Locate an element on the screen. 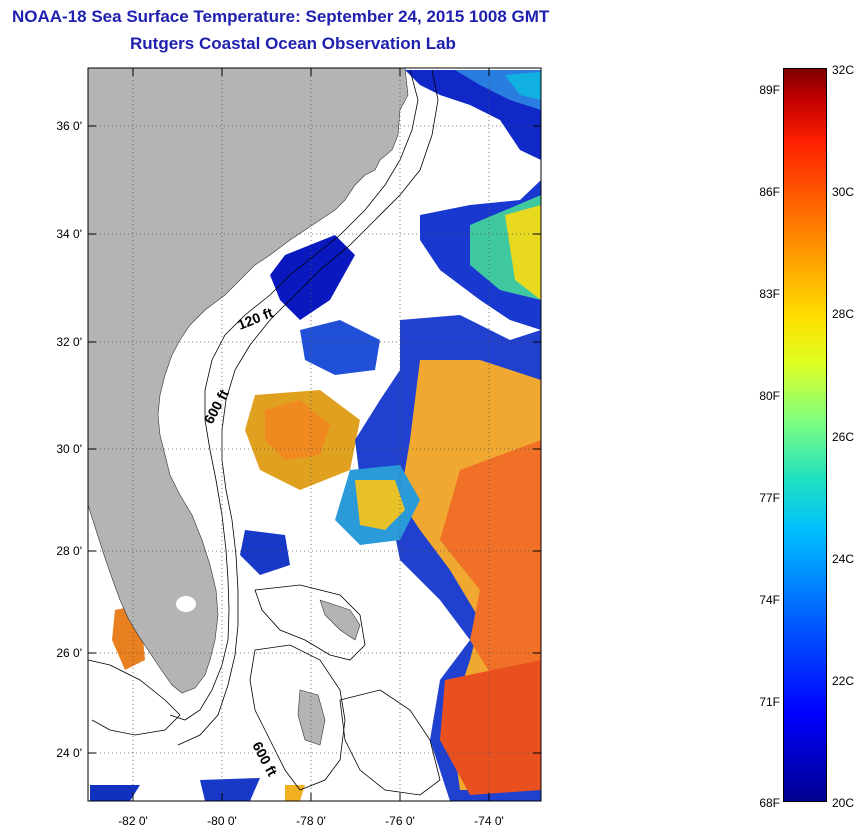 This screenshot has width=865, height=832. map-subtitle: Rutgers Coastal Ocean Observation Lab is located at coordinates (293, 43).